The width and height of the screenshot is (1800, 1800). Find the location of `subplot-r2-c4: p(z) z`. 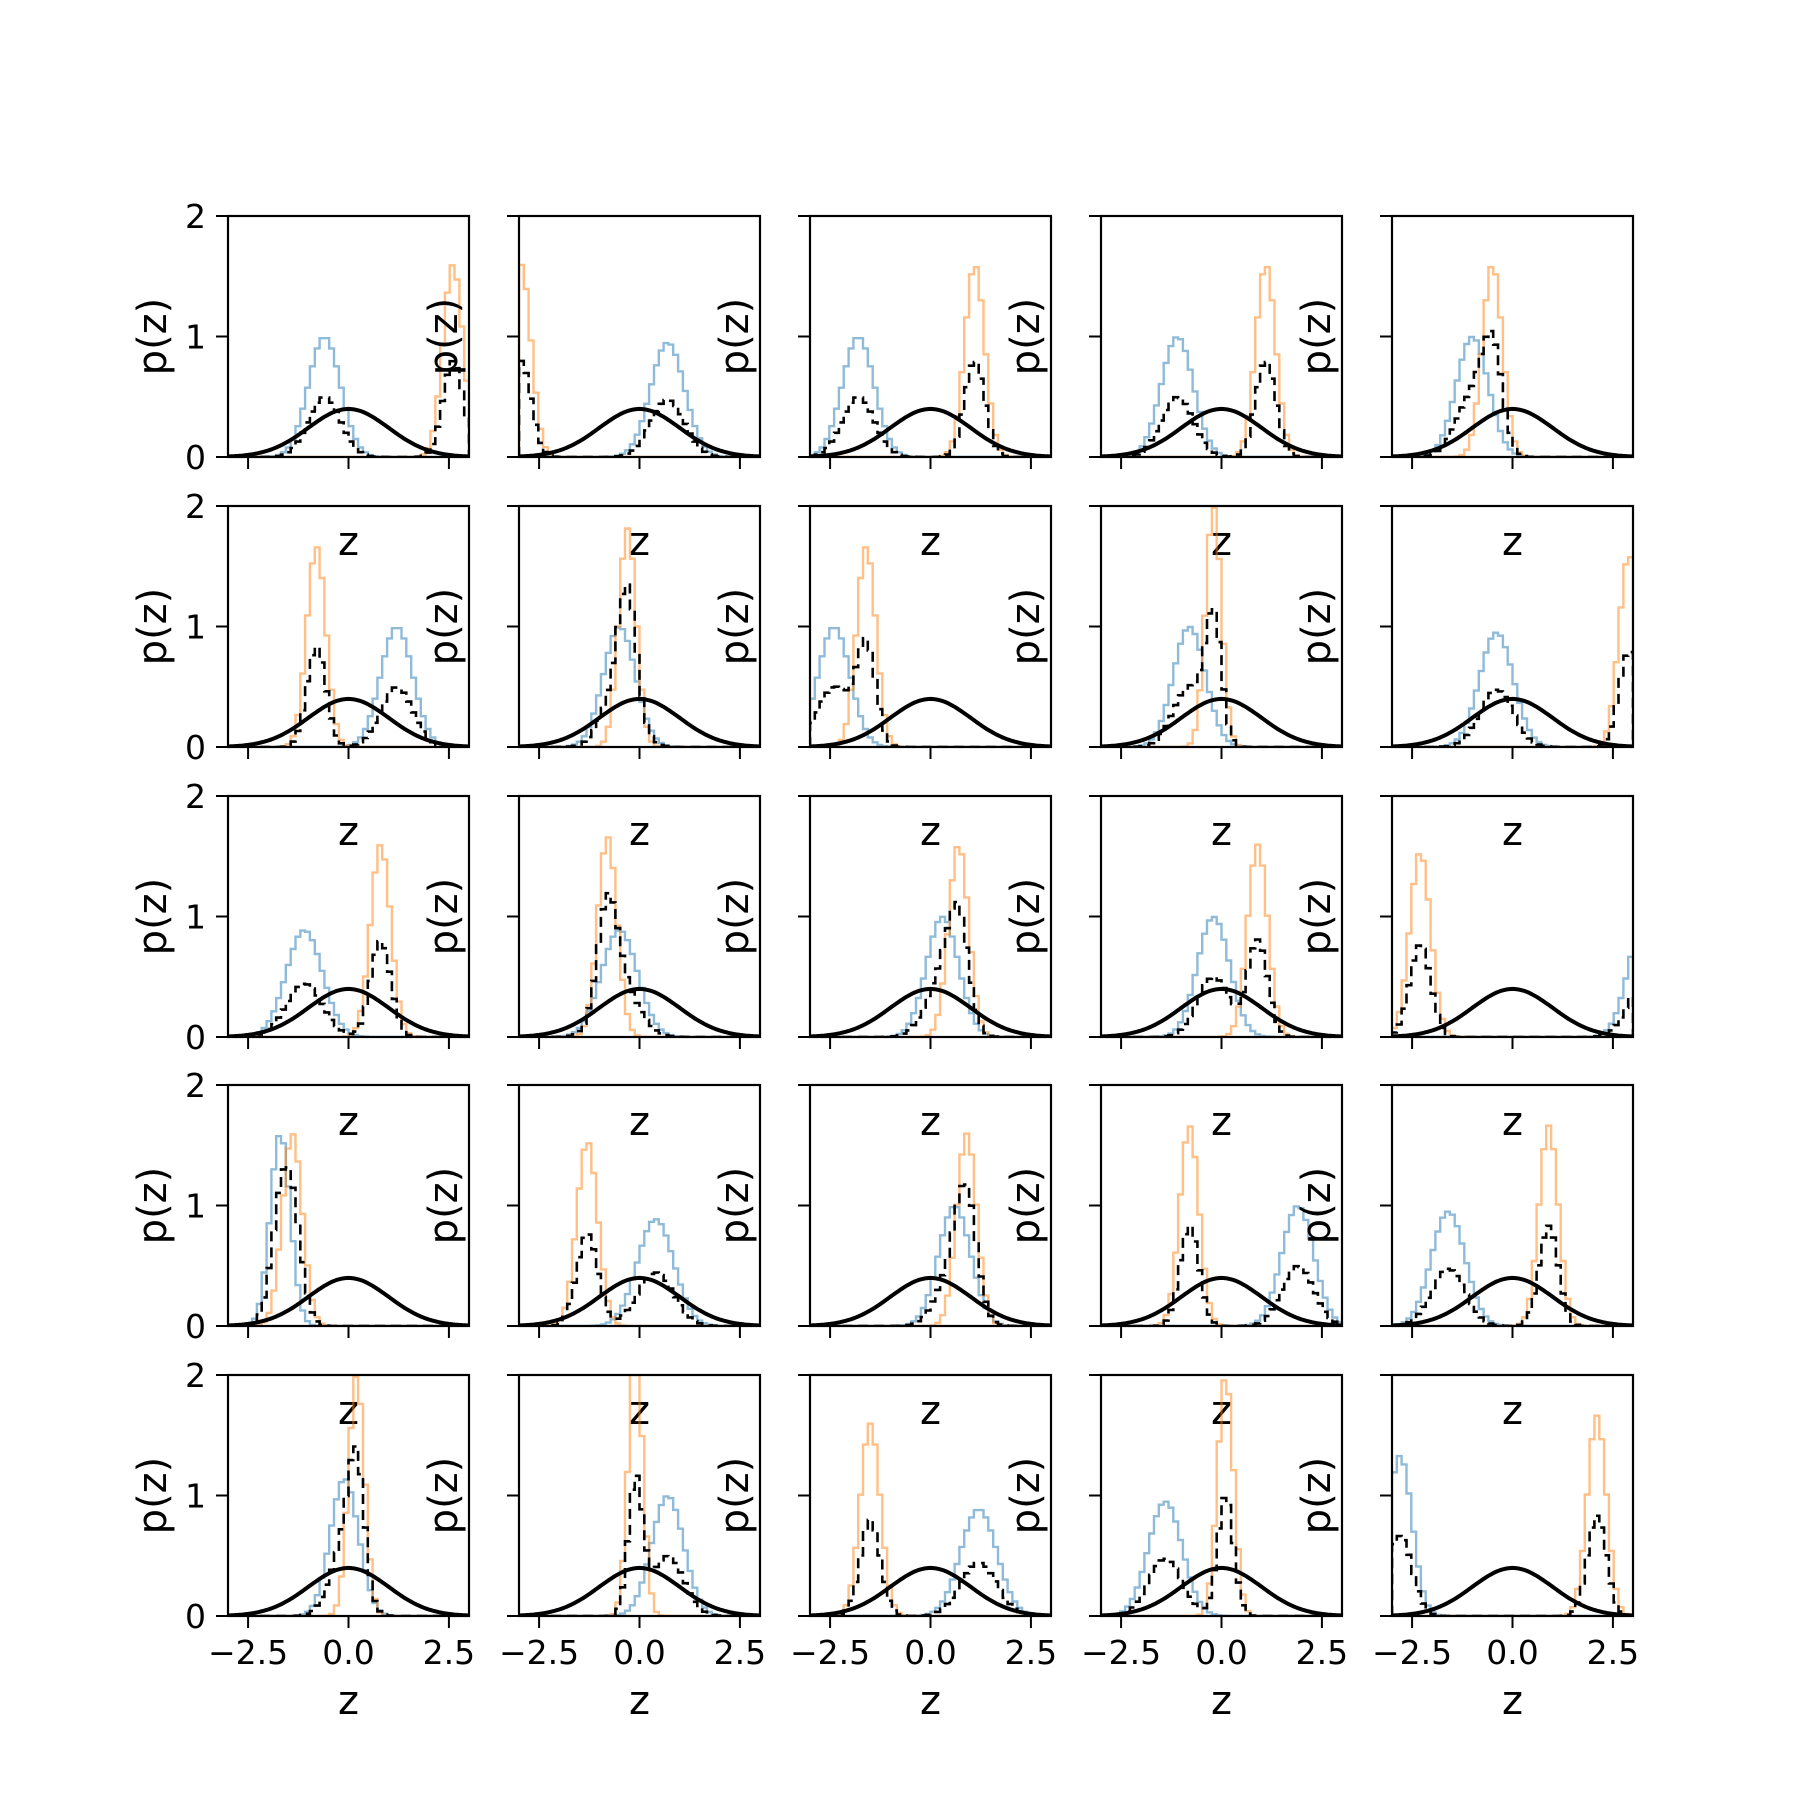

subplot-r2-c4: p(z) z is located at coordinates (1173, 679).